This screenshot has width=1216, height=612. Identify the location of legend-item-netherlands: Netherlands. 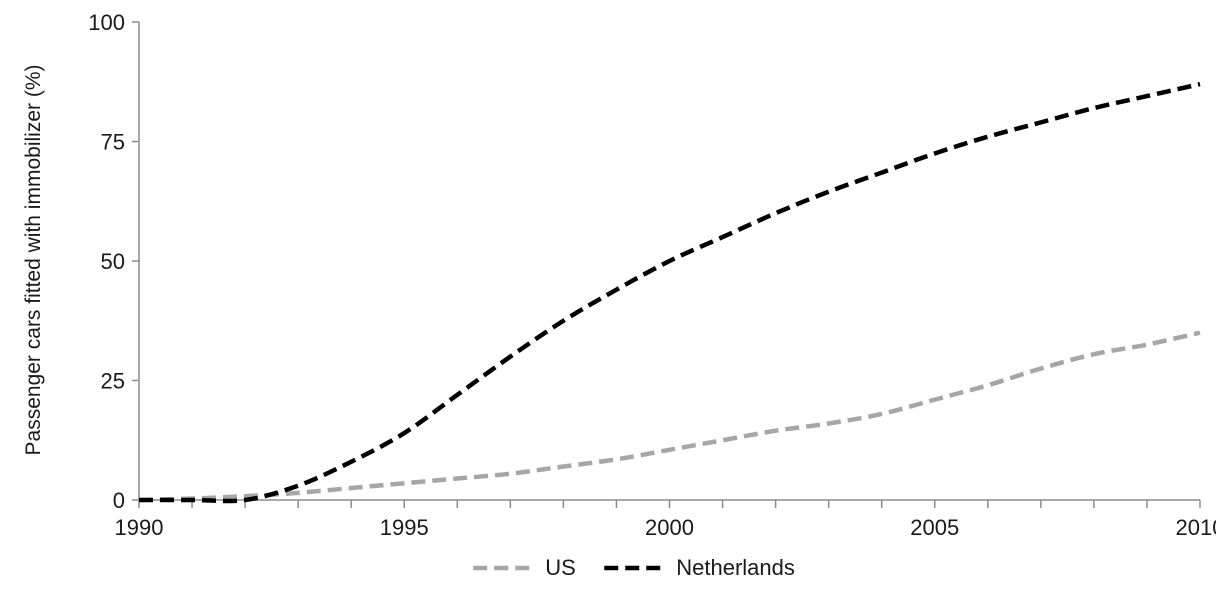
(699, 567).